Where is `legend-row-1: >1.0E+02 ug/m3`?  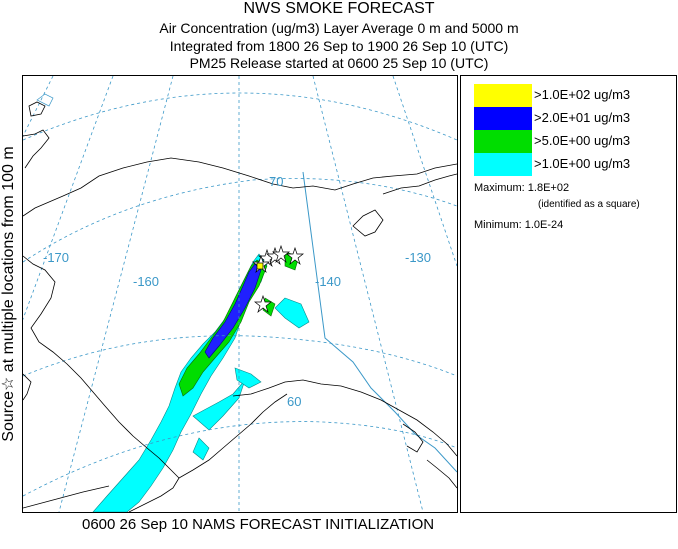
legend-row-1: >1.0E+02 ug/m3 is located at coordinates (574, 95).